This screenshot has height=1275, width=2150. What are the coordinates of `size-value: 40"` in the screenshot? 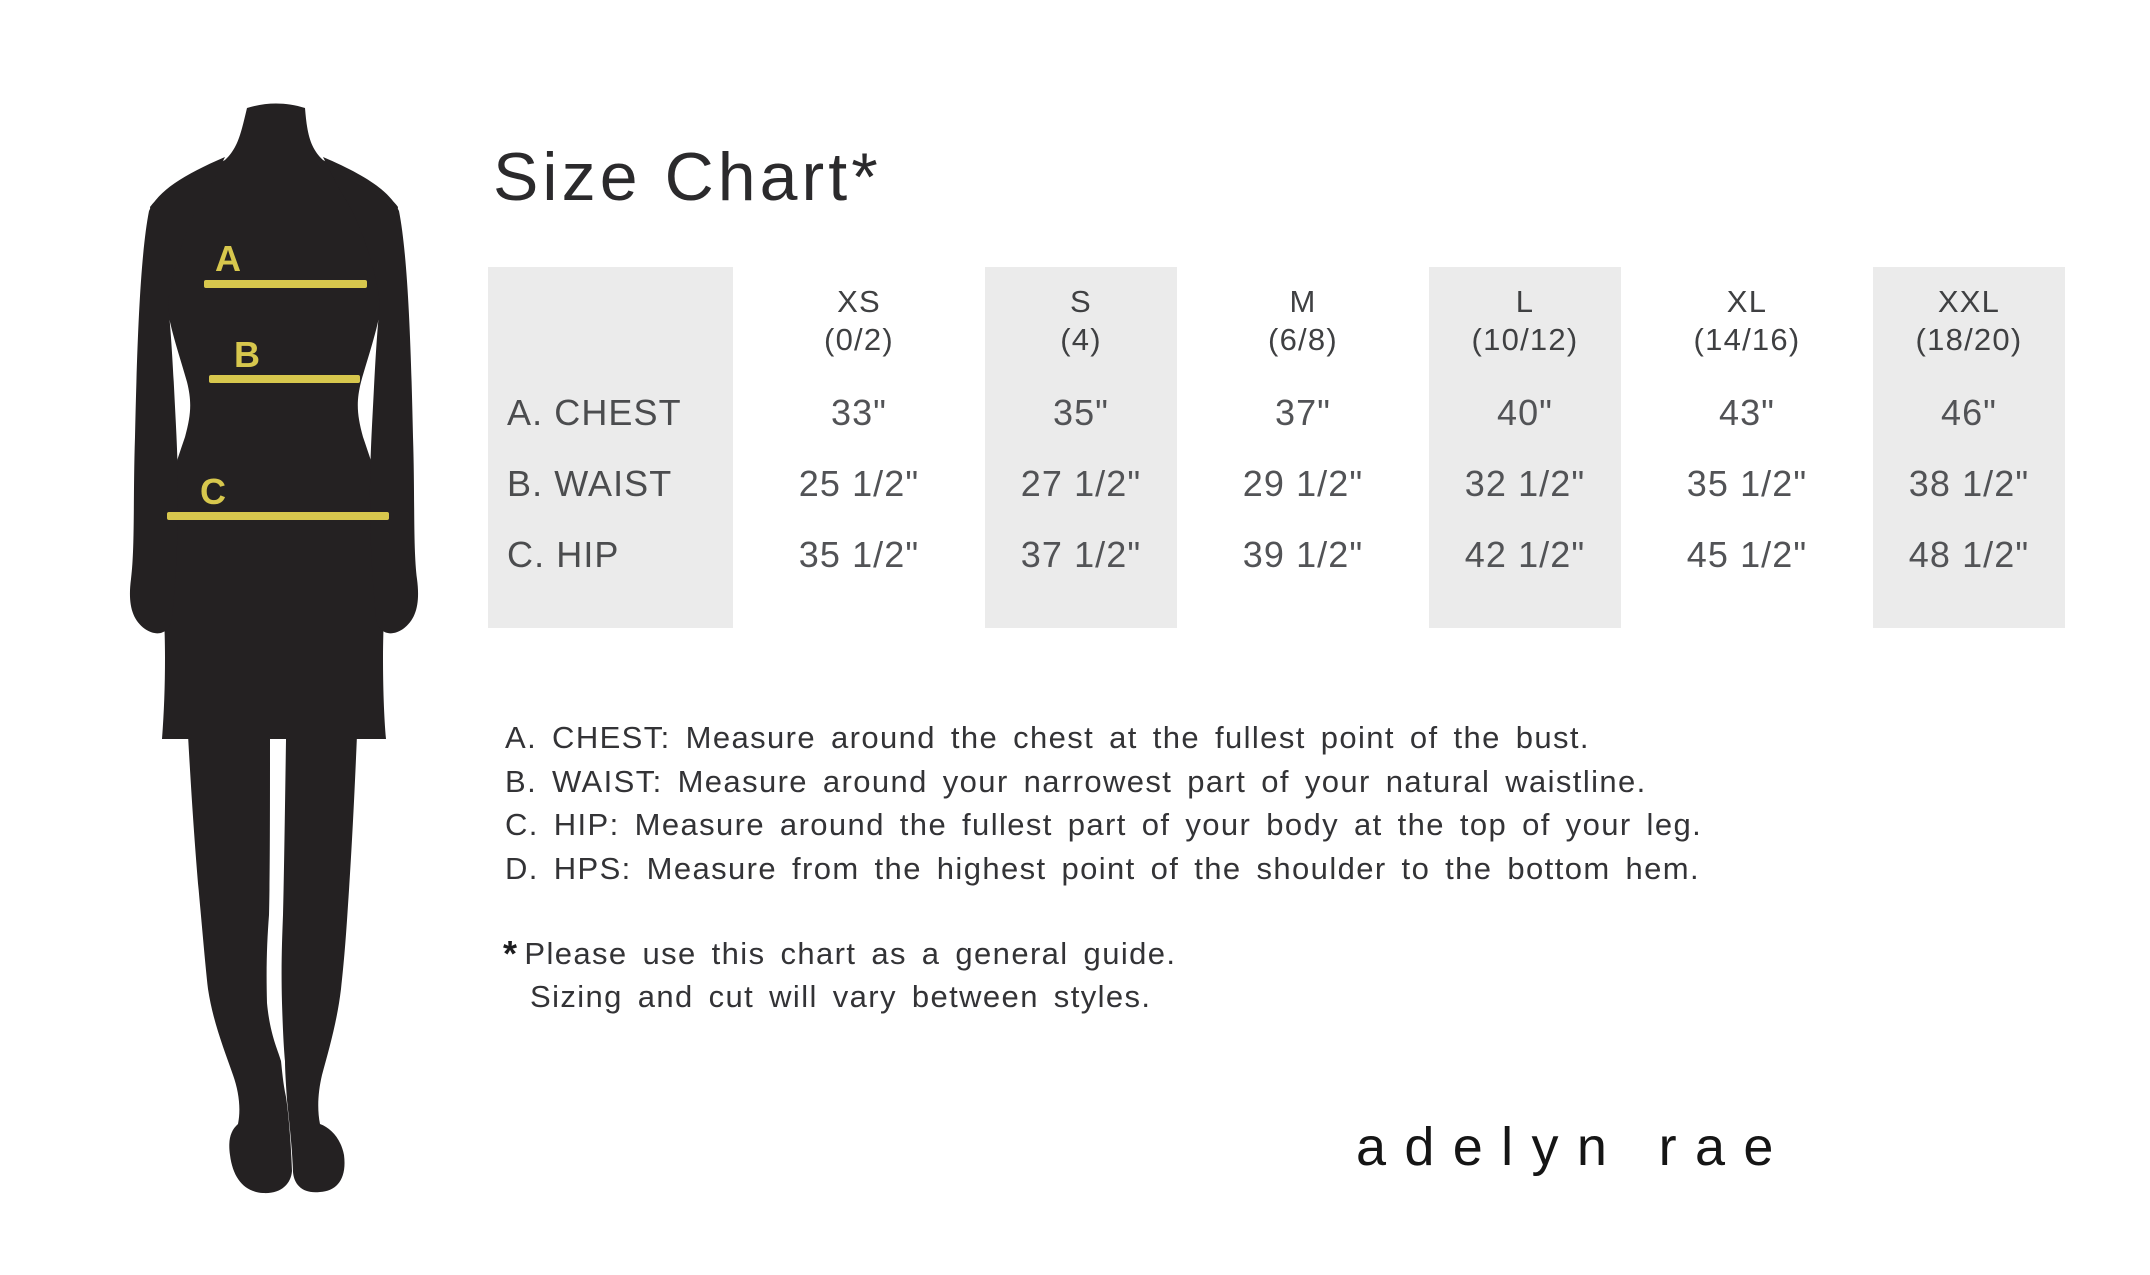 It's located at (1525, 412).